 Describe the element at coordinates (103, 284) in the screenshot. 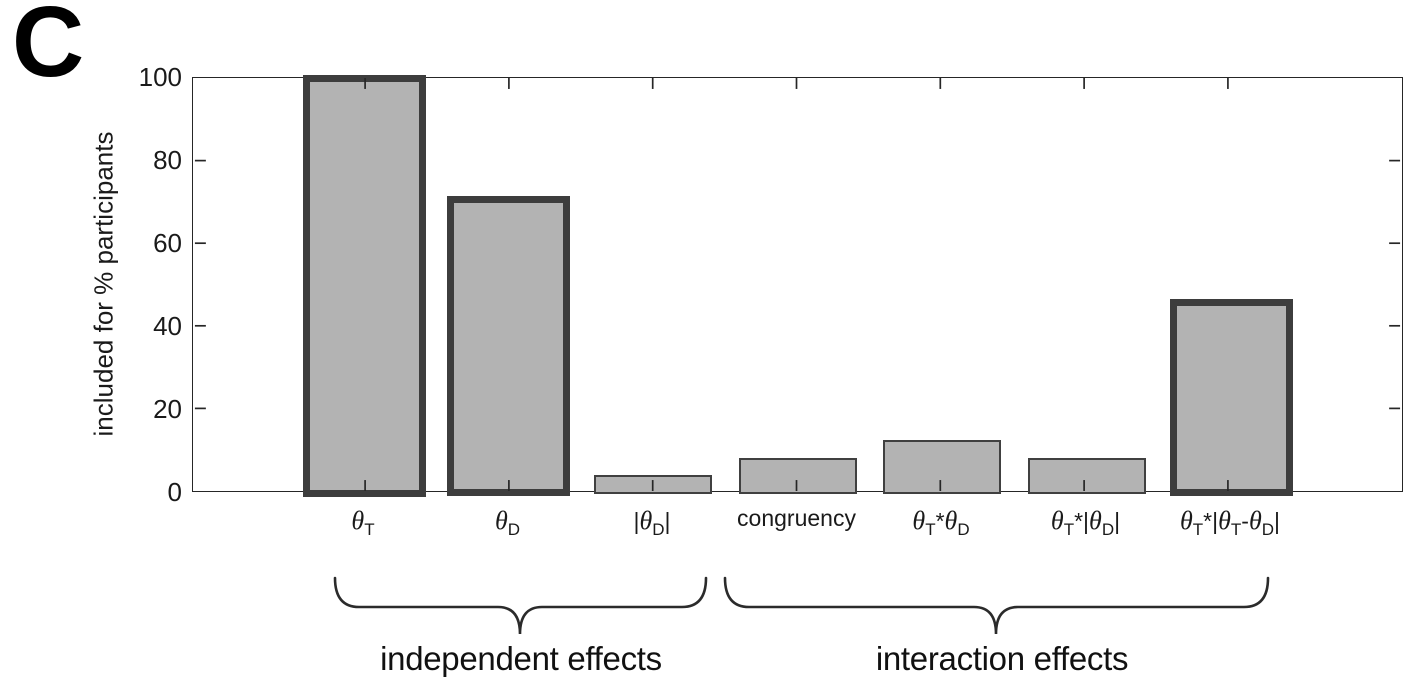

I see `y-axis-title: included for % participants` at that location.